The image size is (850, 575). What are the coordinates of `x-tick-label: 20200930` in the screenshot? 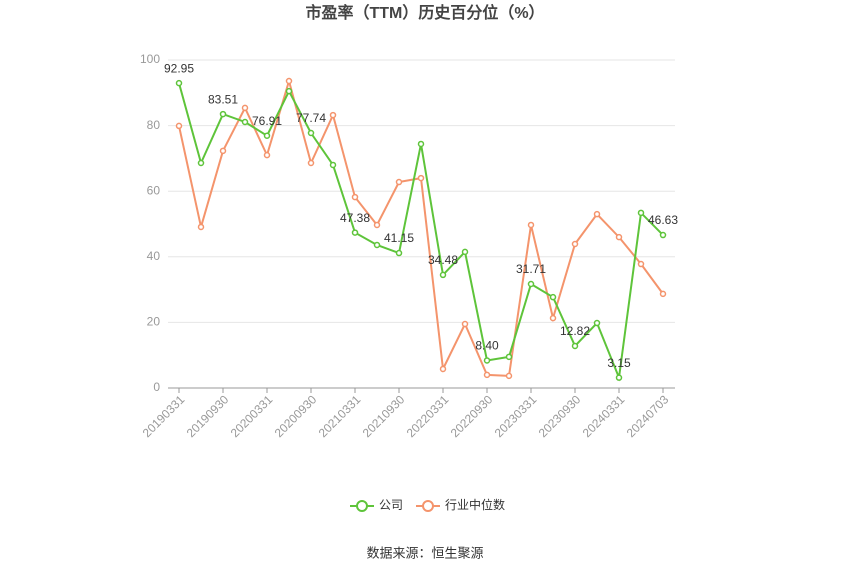 It's located at (296, 416).